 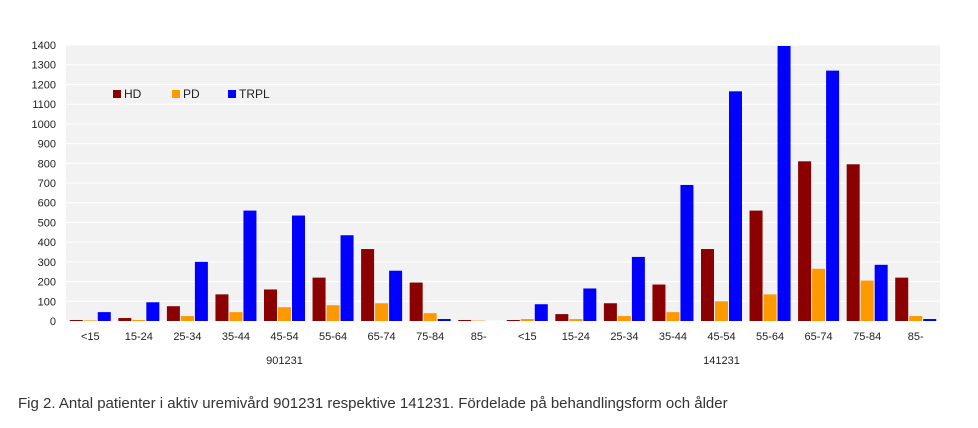 What do you see at coordinates (47, 243) in the screenshot?
I see `y-tick-label: 400` at bounding box center [47, 243].